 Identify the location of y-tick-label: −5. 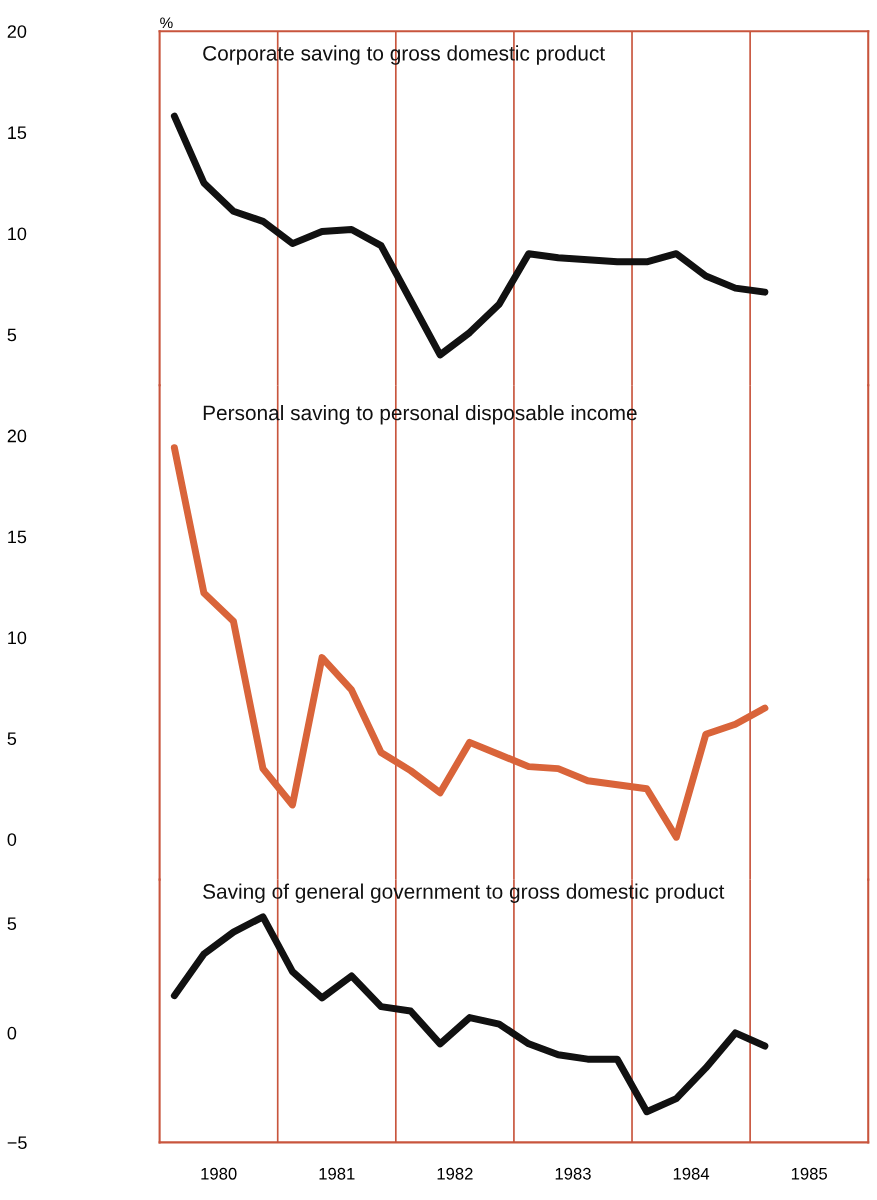
(17, 1143).